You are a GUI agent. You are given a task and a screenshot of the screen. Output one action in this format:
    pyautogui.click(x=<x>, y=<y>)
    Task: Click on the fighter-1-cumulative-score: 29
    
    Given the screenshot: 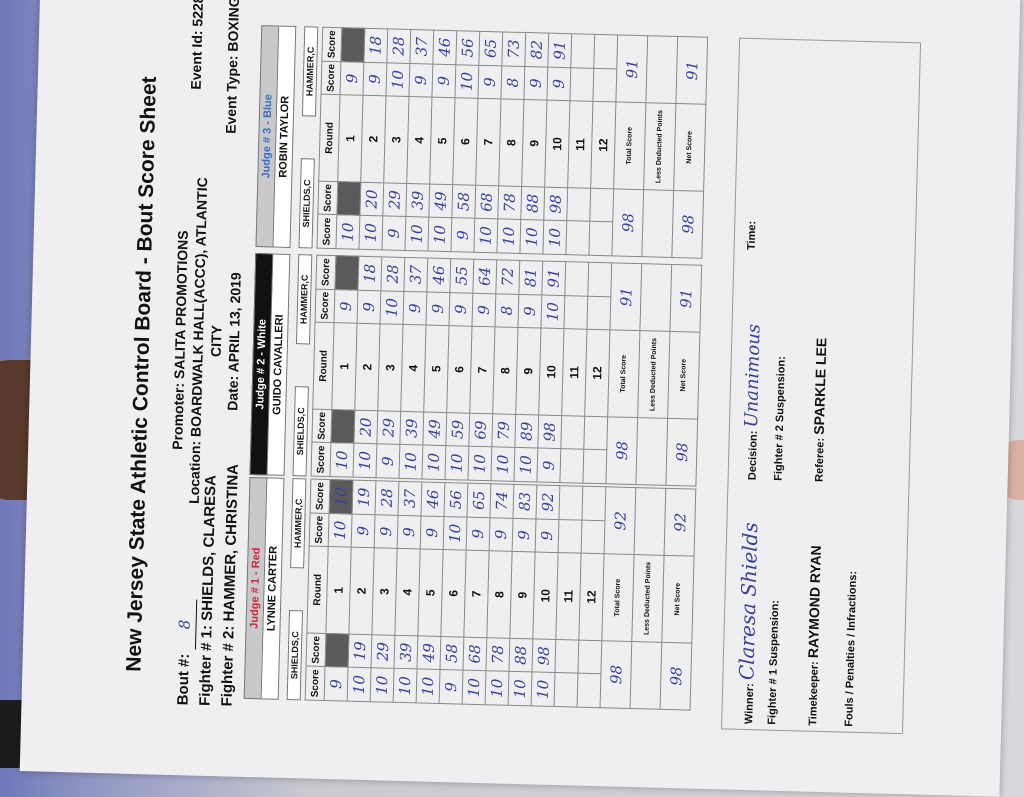 What is the action you would take?
    pyautogui.click(x=383, y=651)
    